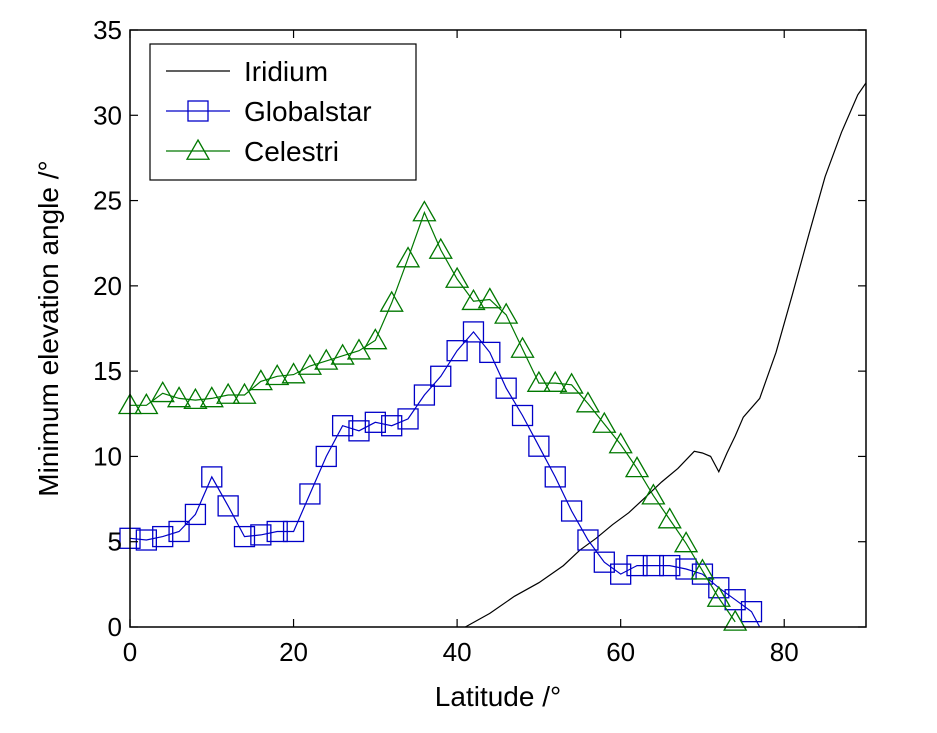 The width and height of the screenshot is (937, 733). I want to click on legend: Iridium Globalstar Celestri, so click(283, 112).